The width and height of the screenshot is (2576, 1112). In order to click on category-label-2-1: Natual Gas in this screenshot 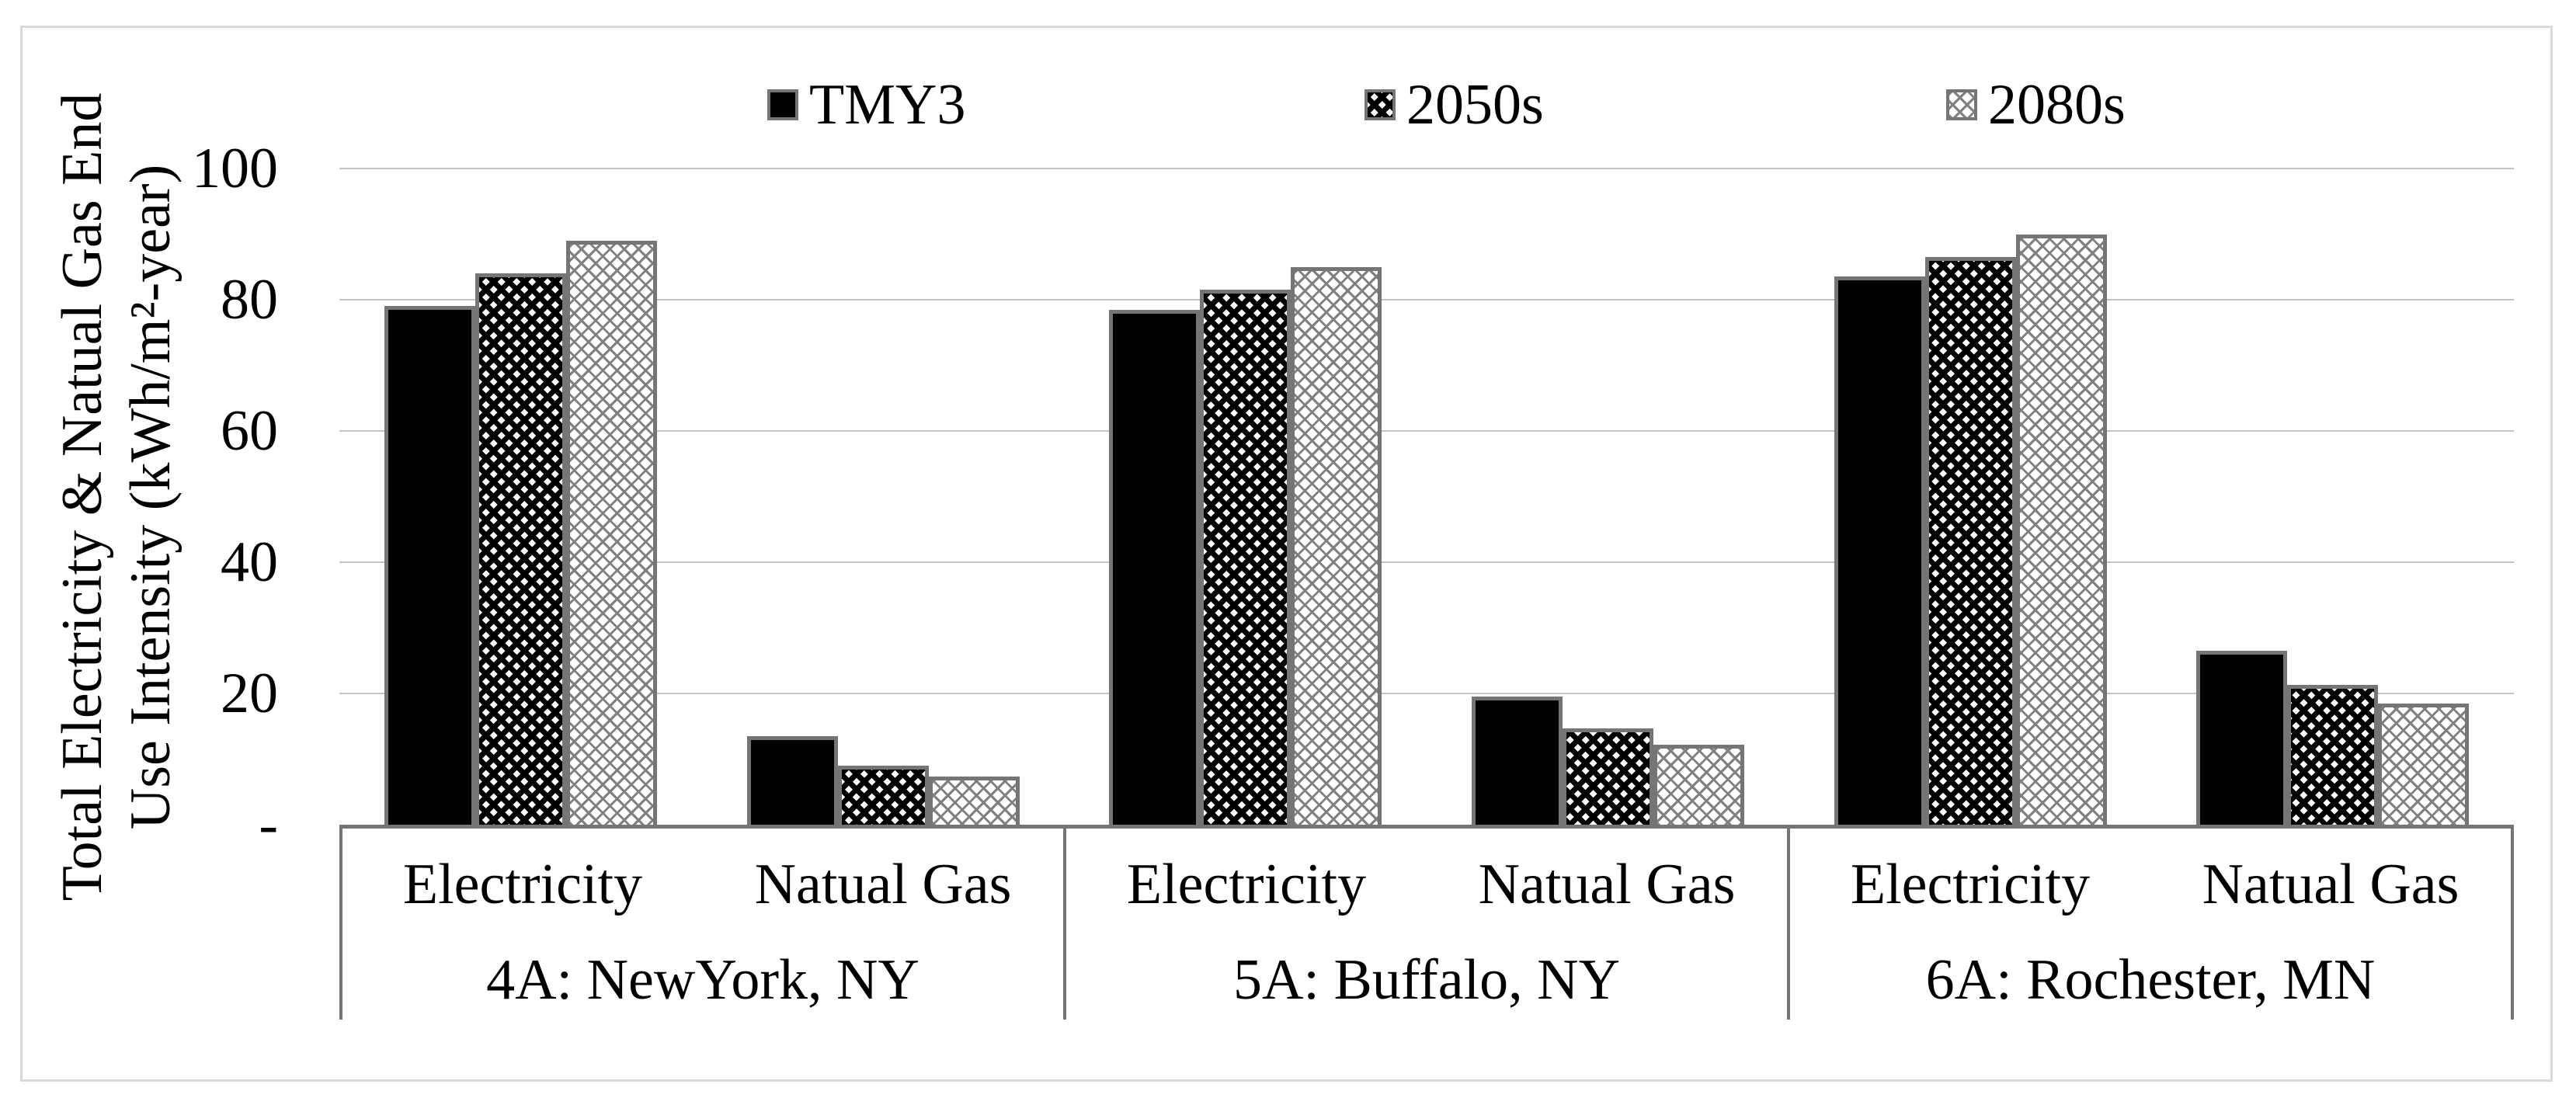, I will do `click(2331, 884)`.